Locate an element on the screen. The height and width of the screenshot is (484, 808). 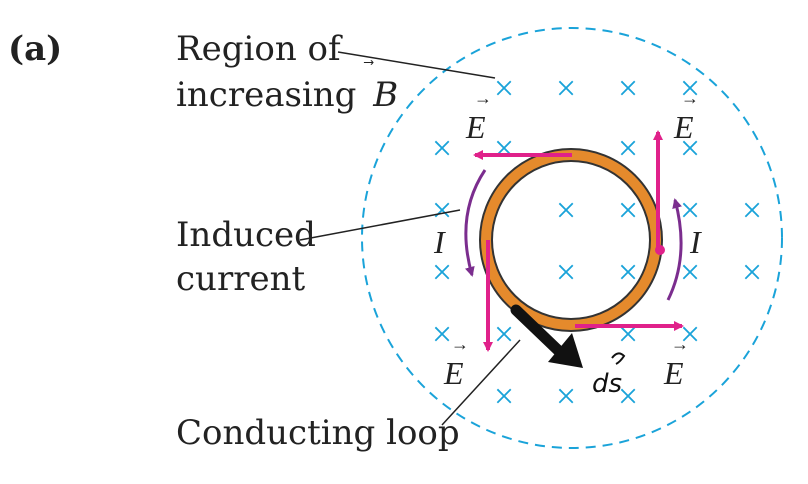
e-label-bottom-left: → E is located at coordinates (456, 362).